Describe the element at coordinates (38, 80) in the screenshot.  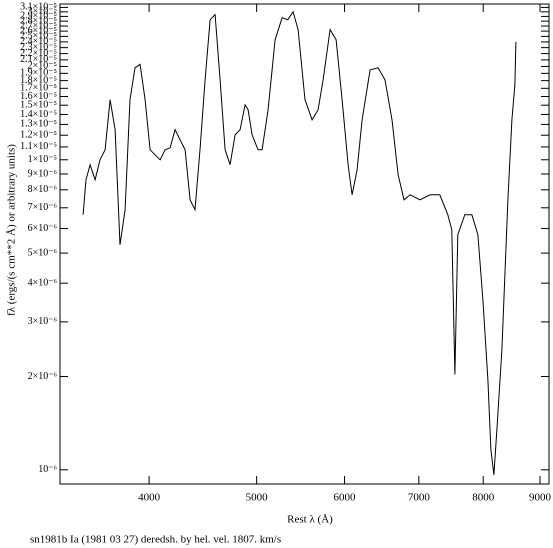
I see `y-tick-label: 1.8×10⁻⁵` at that location.